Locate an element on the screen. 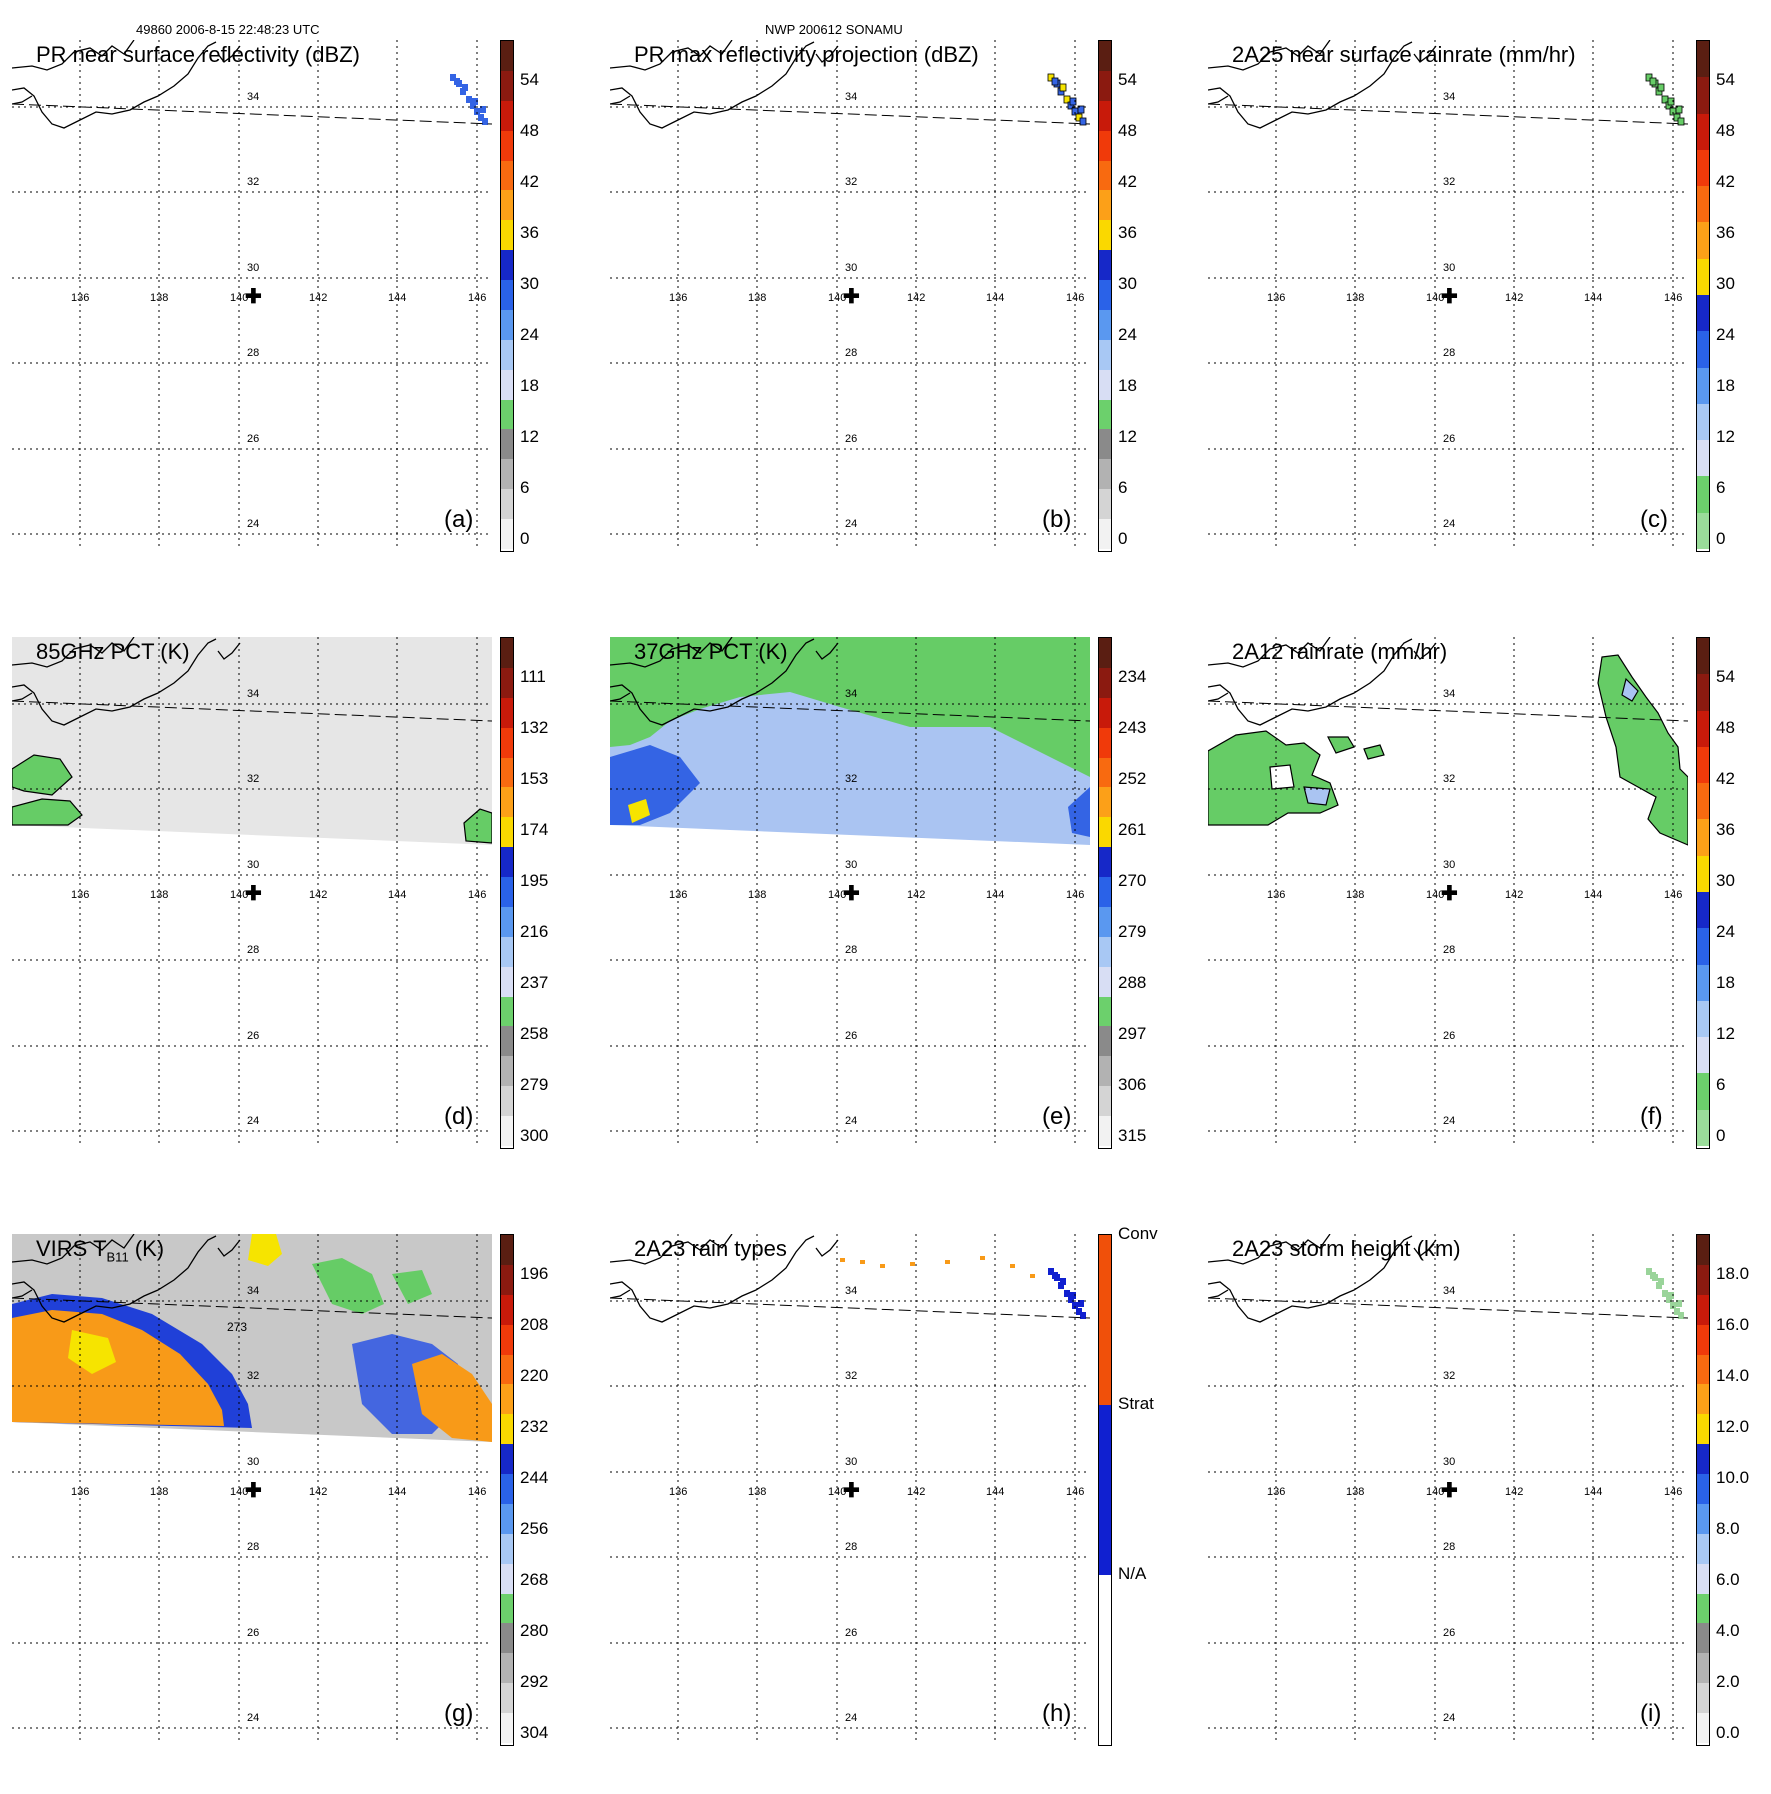 The image size is (1771, 1794). panel-title: PR near surface reflectivity (dBZ) is located at coordinates (198, 54).